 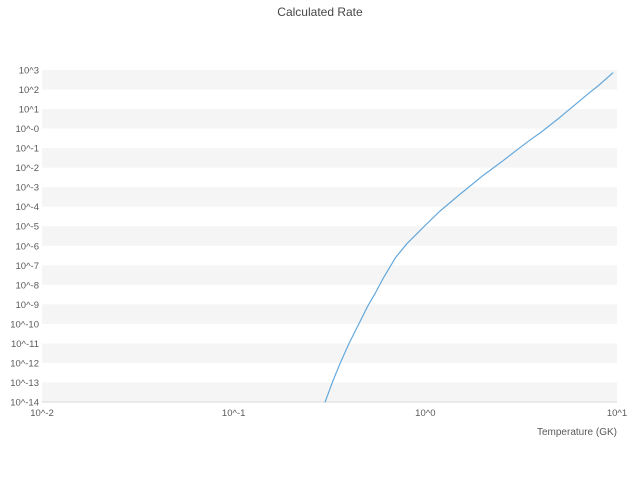 What do you see at coordinates (24, 383) in the screenshot?
I see `y-tick-label: 10^-13` at bounding box center [24, 383].